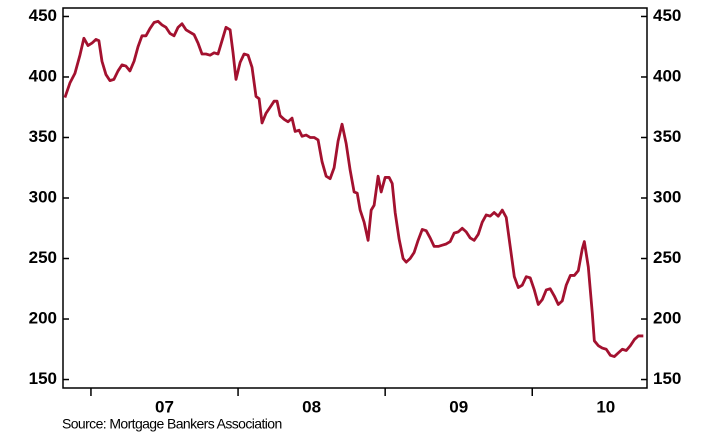 The image size is (706, 434). What do you see at coordinates (172, 424) in the screenshot?
I see `source-note: Source: Mortgage Bankers Association` at bounding box center [172, 424].